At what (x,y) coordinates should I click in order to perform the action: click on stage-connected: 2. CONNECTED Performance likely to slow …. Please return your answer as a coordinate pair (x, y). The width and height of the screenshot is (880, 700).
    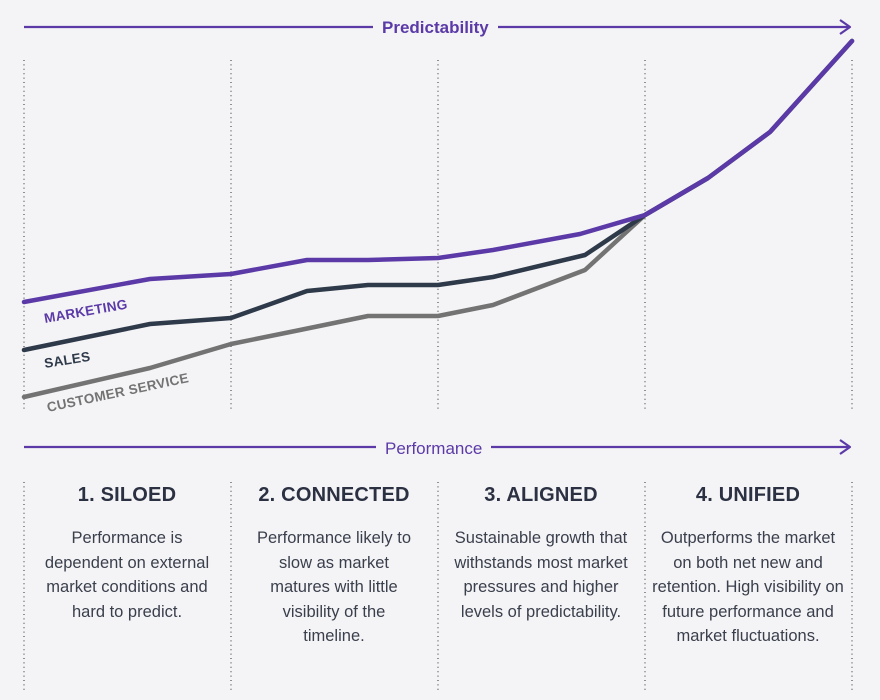
    Looking at the image, I should click on (334, 566).